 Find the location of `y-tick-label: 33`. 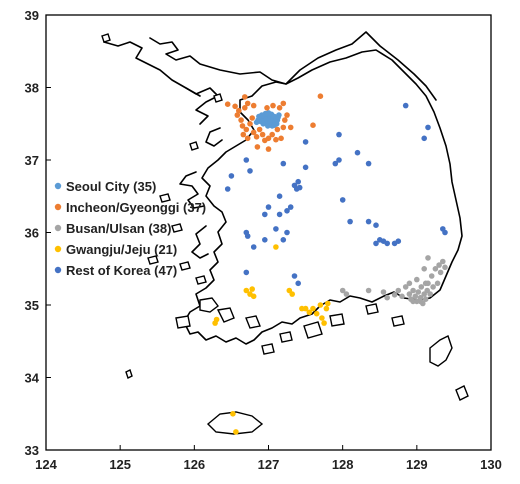

y-tick-label: 33 is located at coordinates (32, 450).